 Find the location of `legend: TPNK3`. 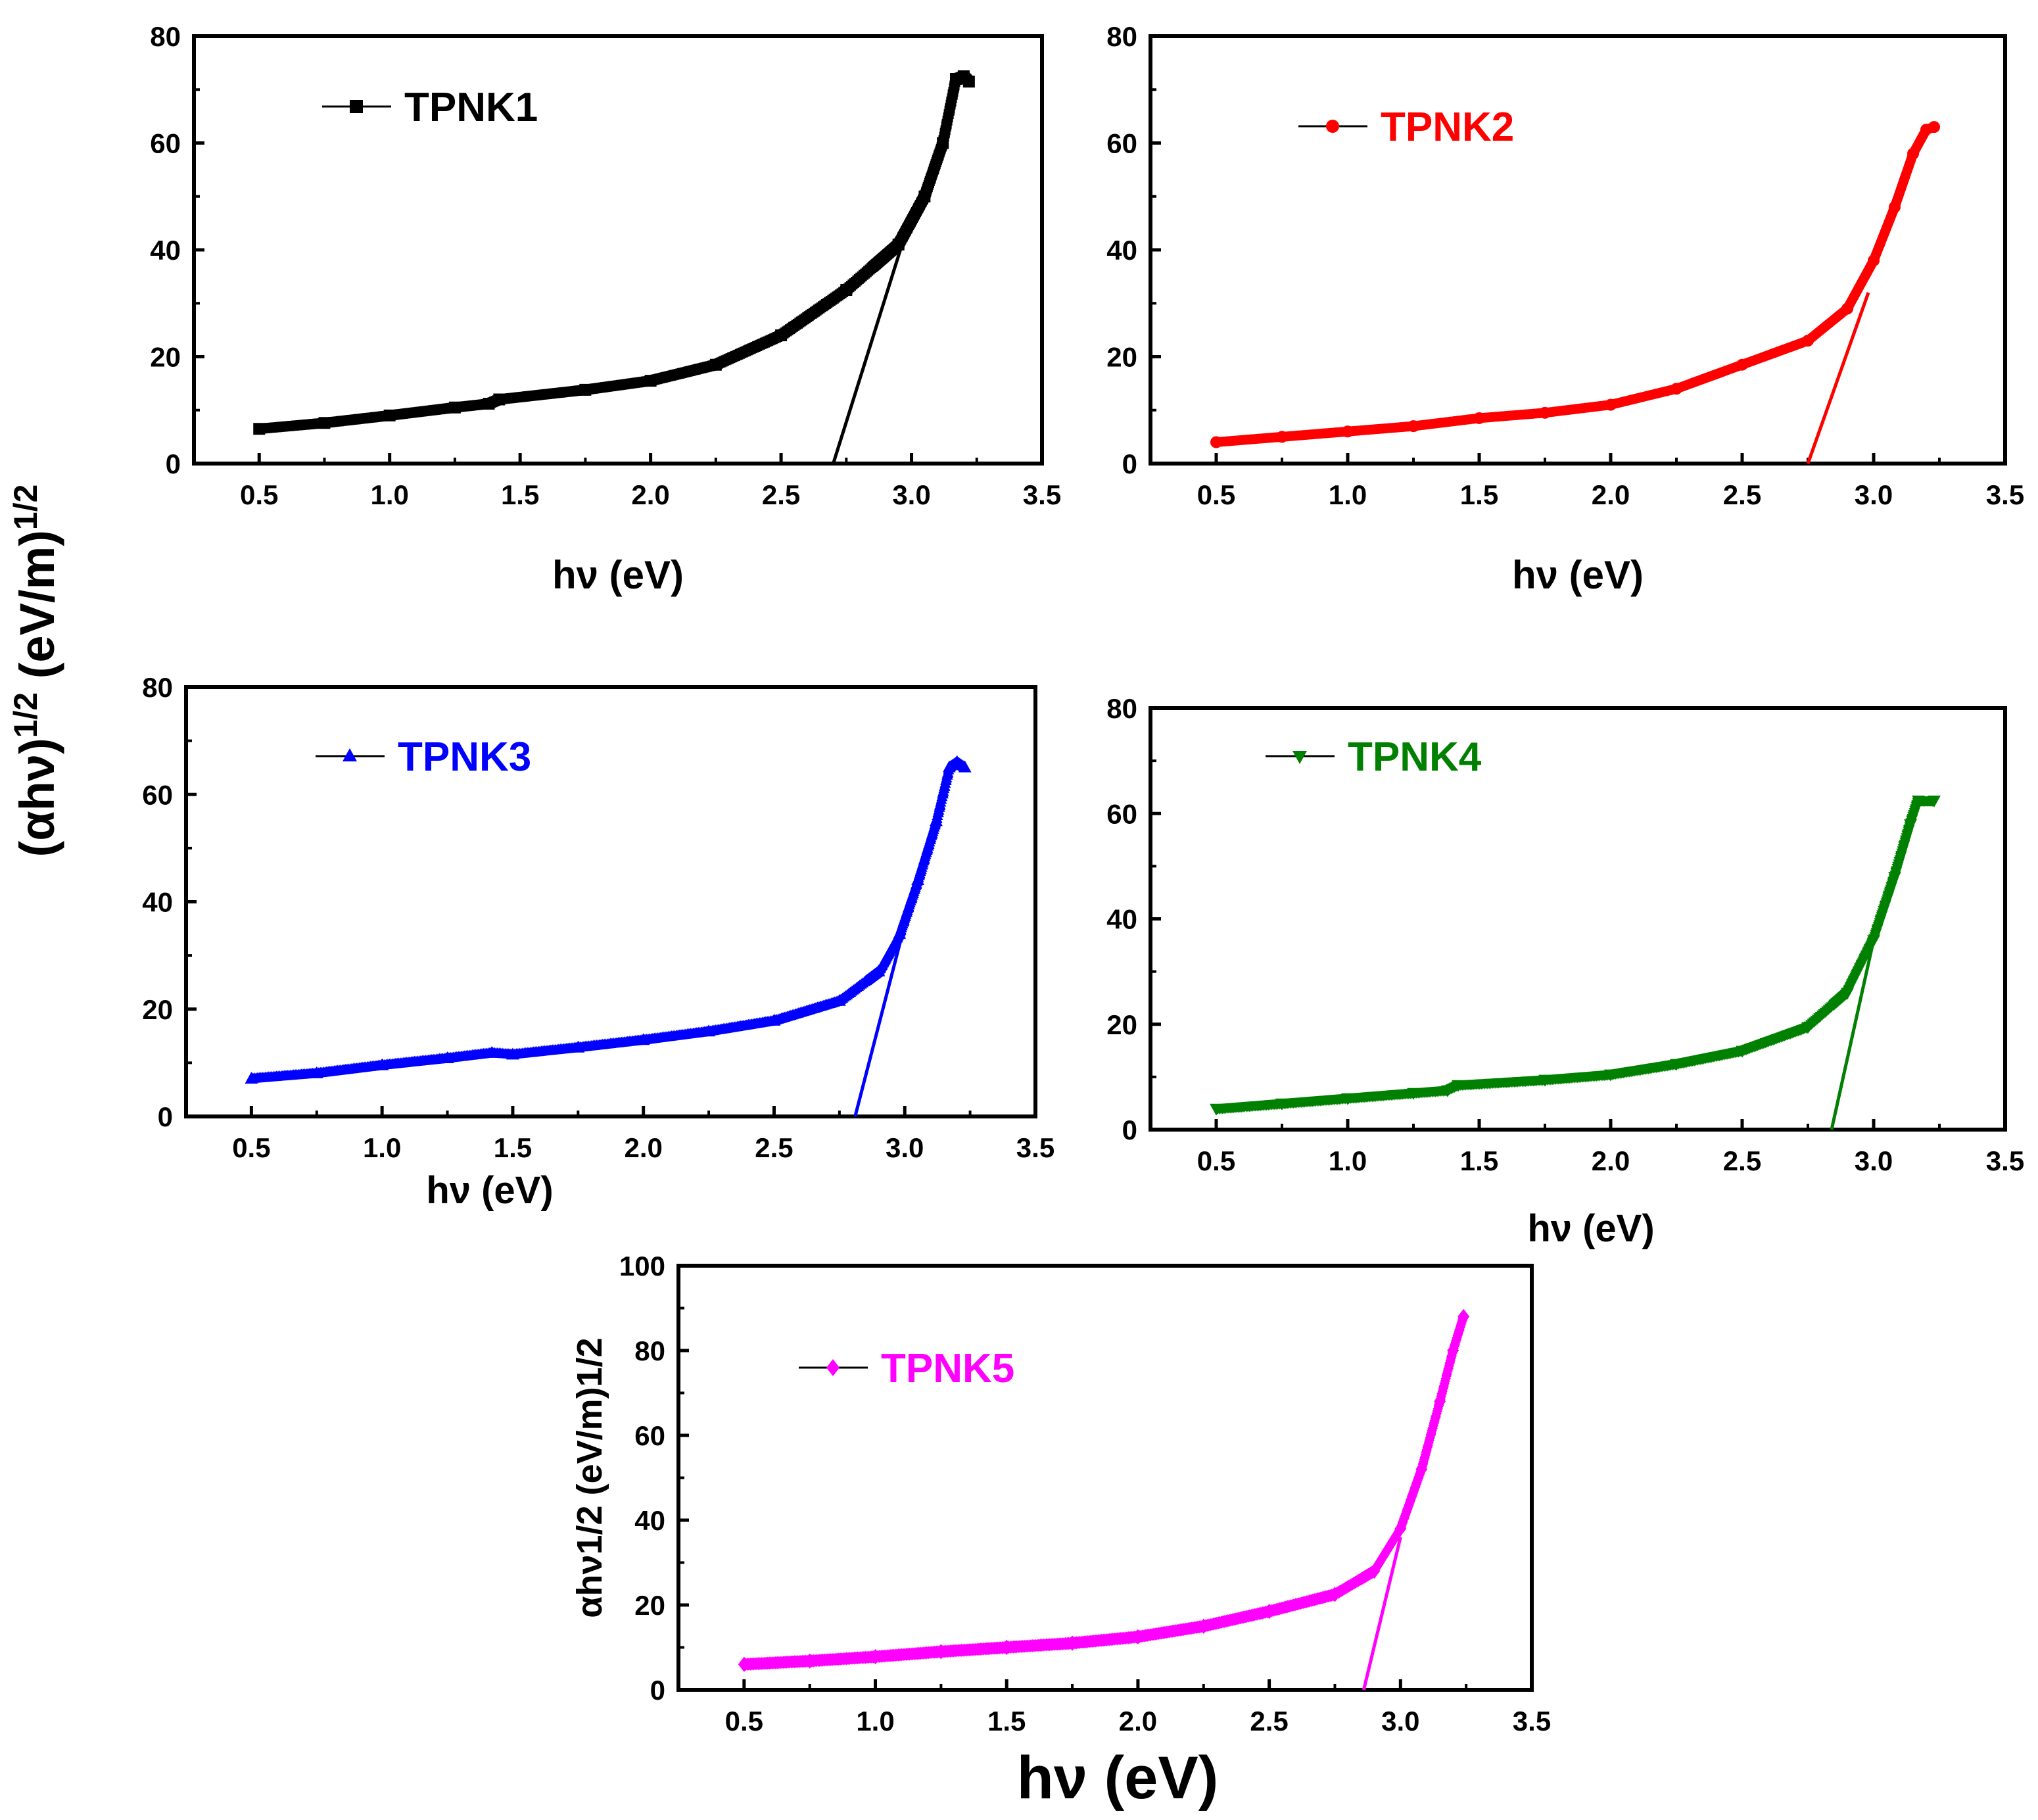

legend: TPNK3 is located at coordinates (424, 757).